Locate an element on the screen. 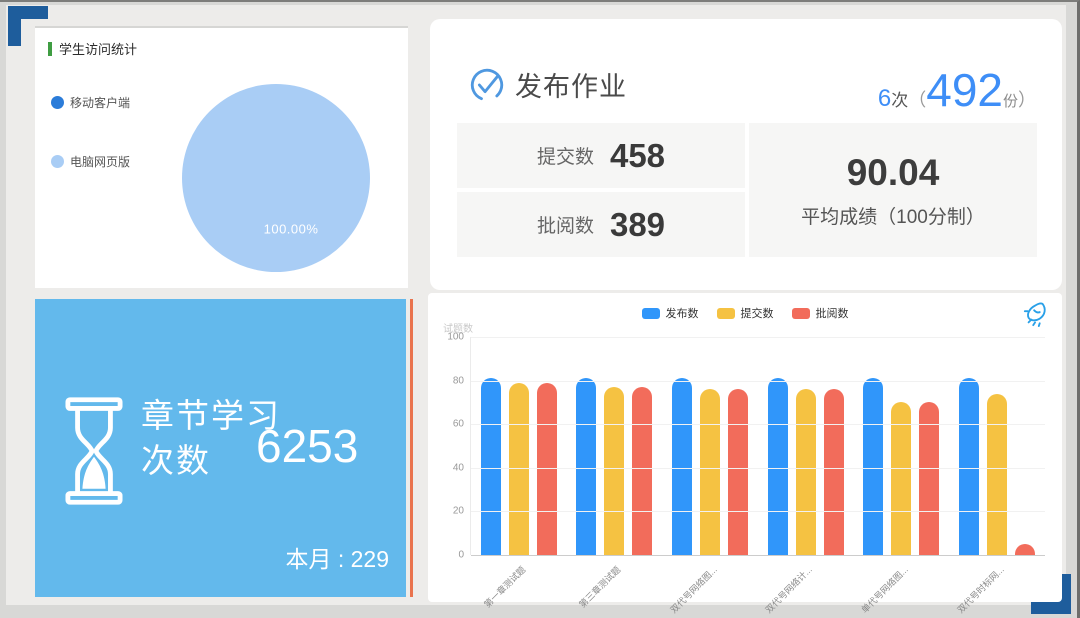  stats-left-column: 提交数 458 批阅数 389 is located at coordinates (601, 190).